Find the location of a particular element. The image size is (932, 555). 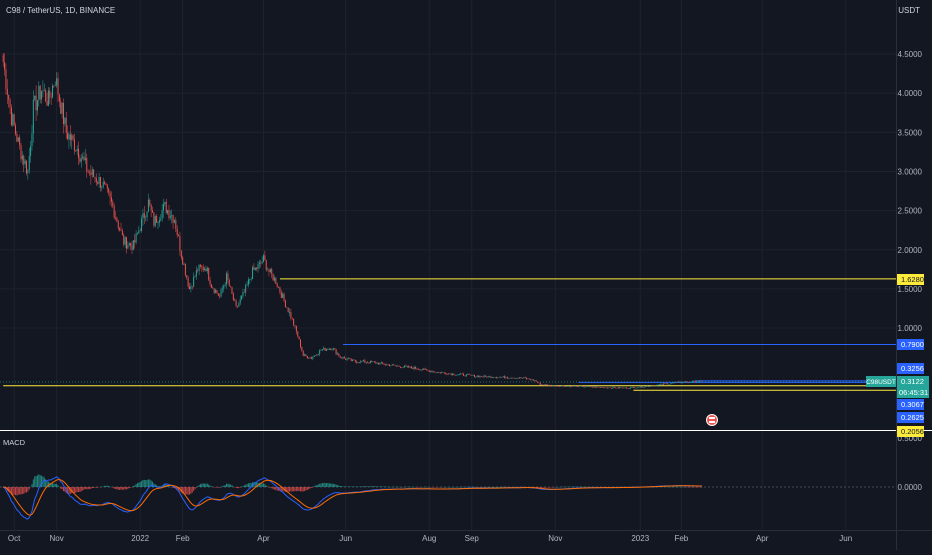

currency-label: USDT is located at coordinates (909, 10).